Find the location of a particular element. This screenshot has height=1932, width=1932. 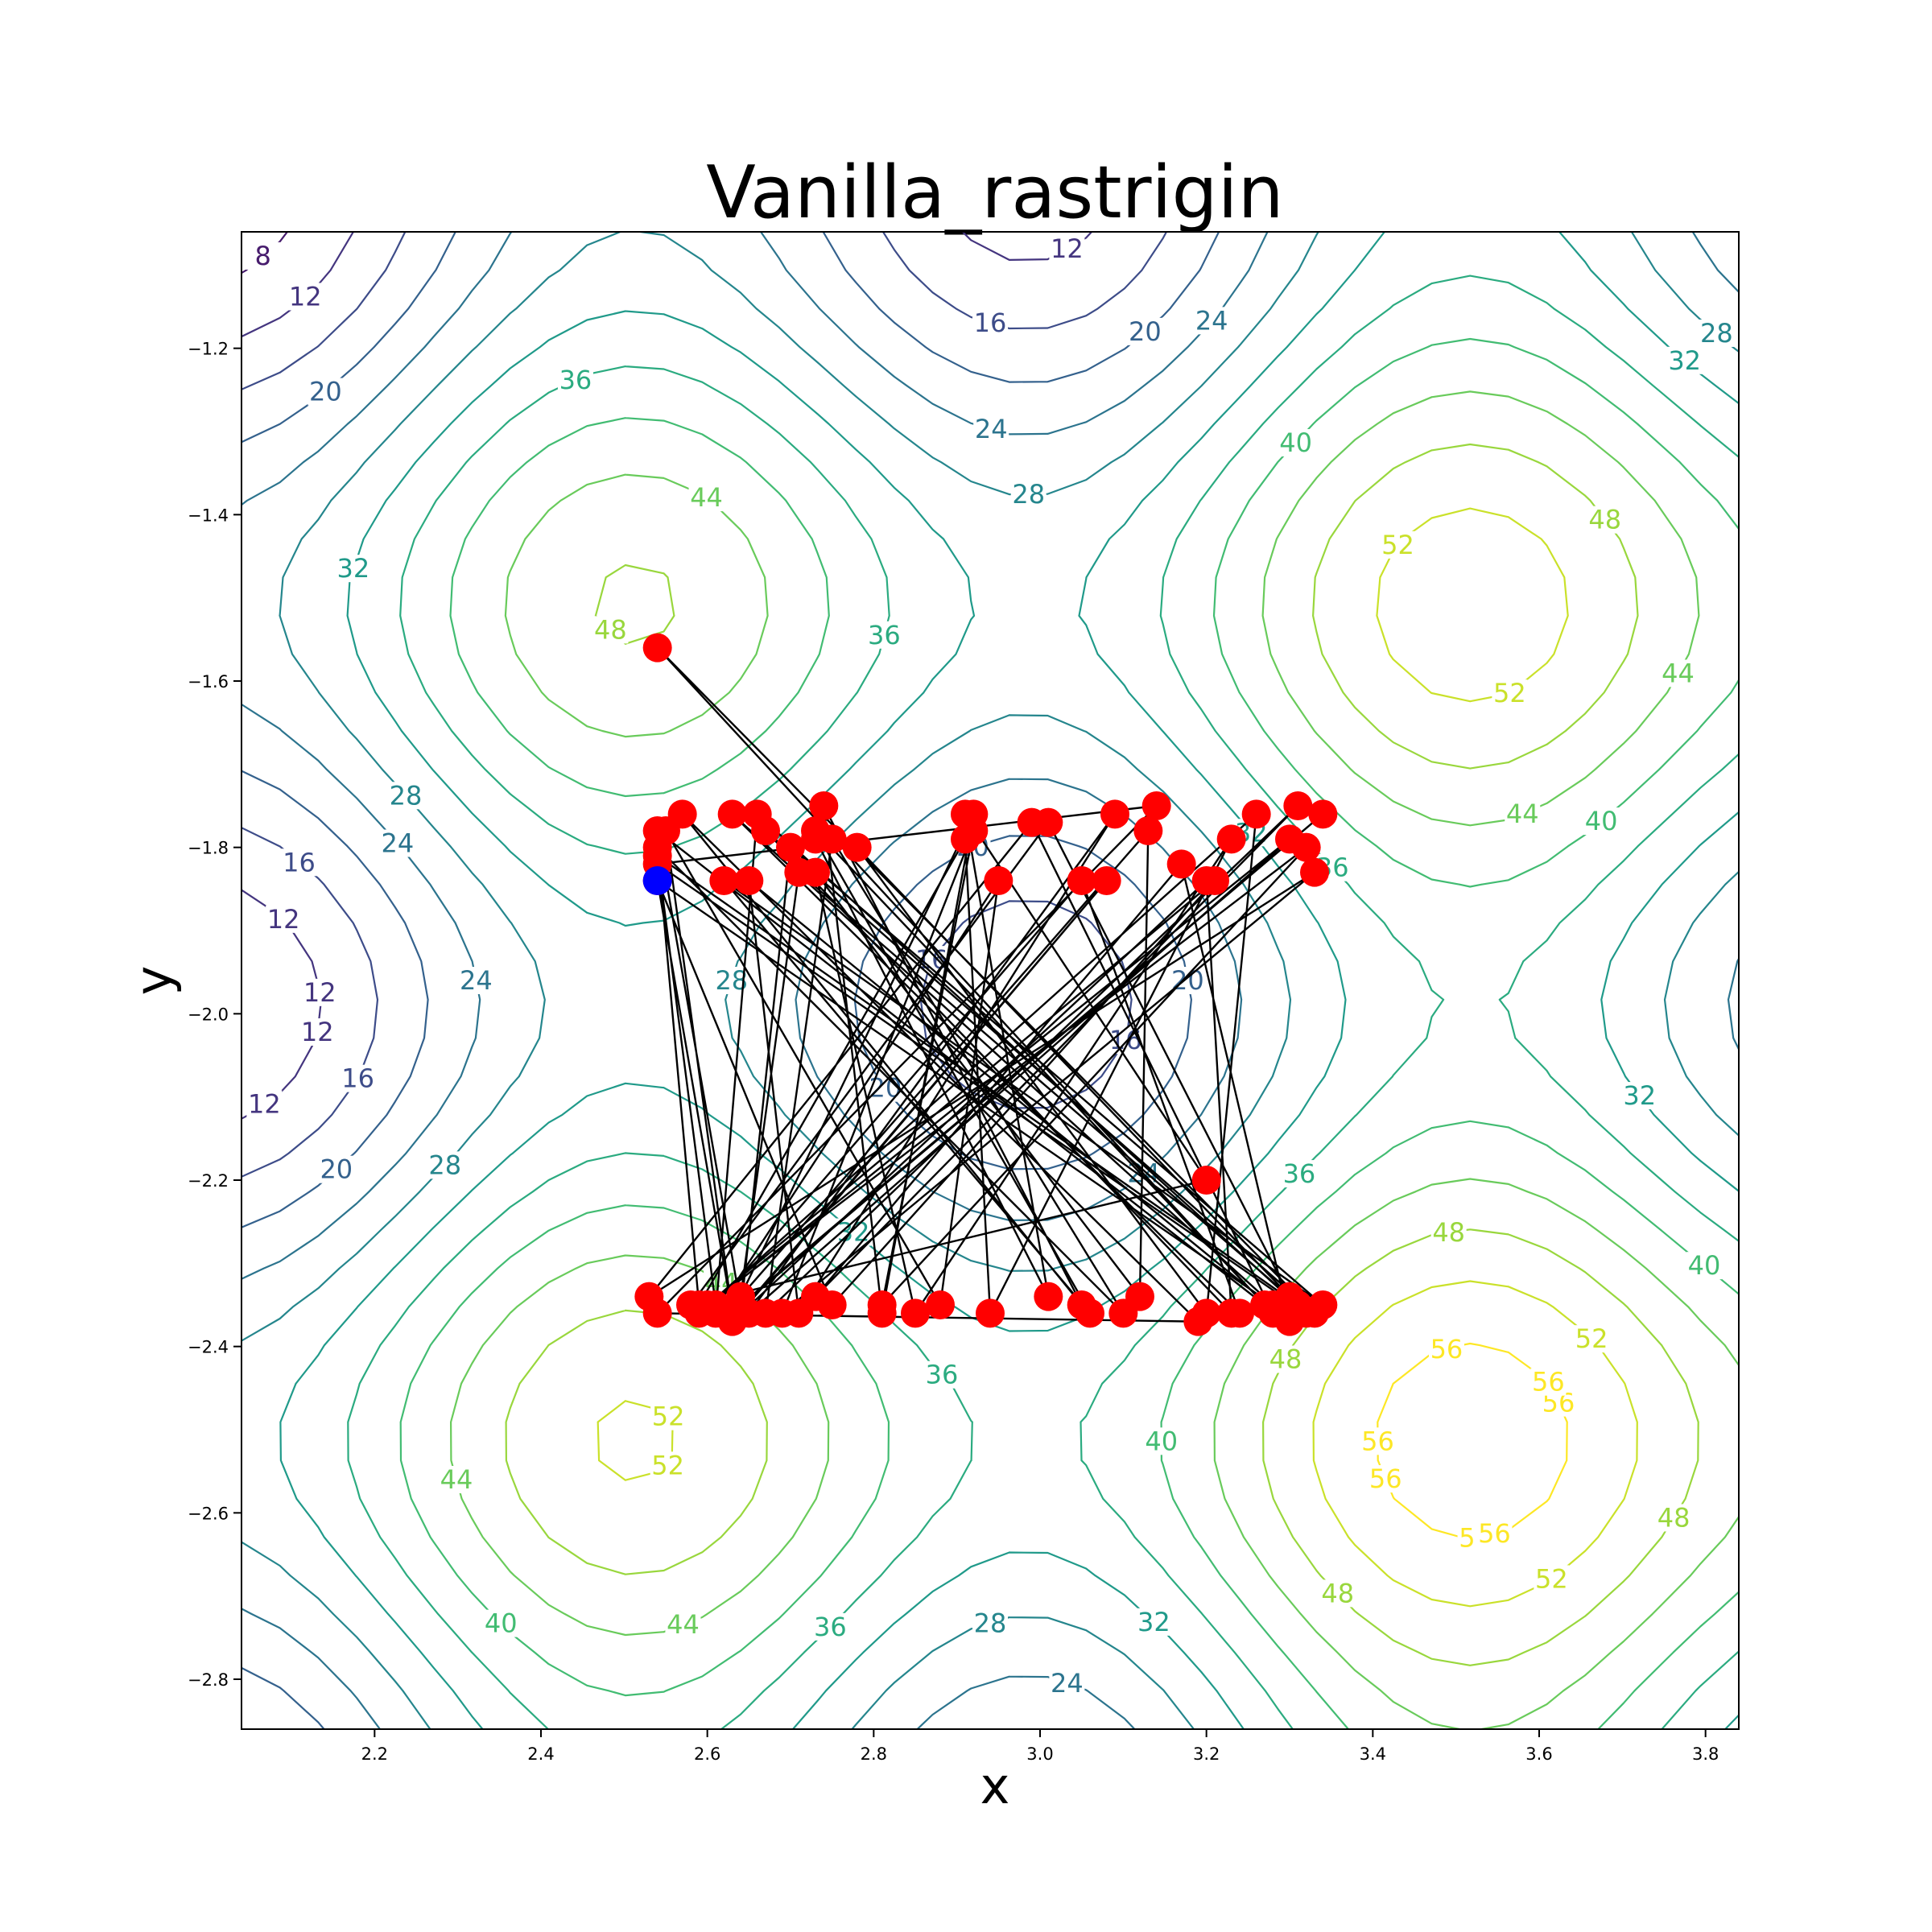

x-tick-label: 3.2 is located at coordinates (1206, 1754).